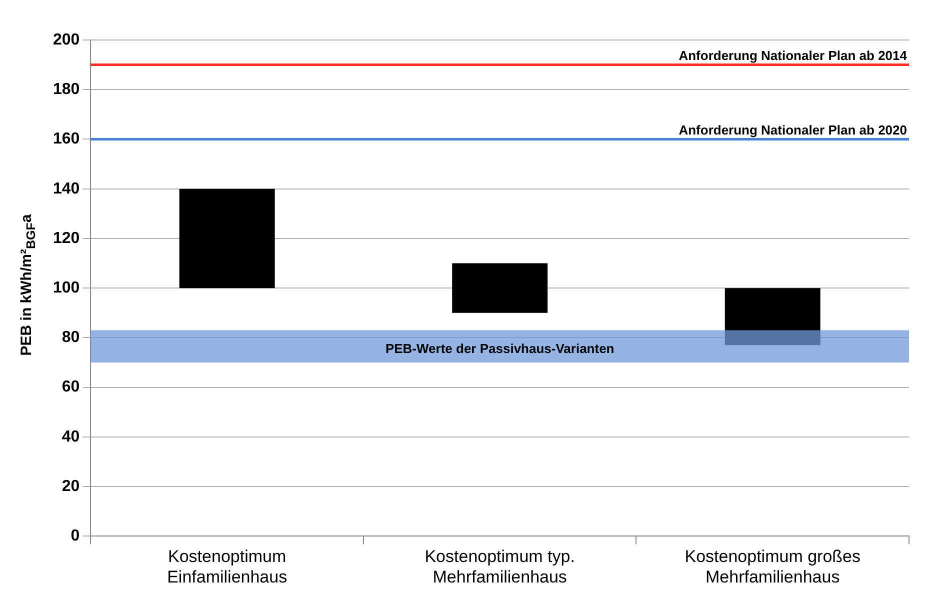 The image size is (934, 601). Describe the element at coordinates (66, 288) in the screenshot. I see `y-tick-label: 100` at that location.